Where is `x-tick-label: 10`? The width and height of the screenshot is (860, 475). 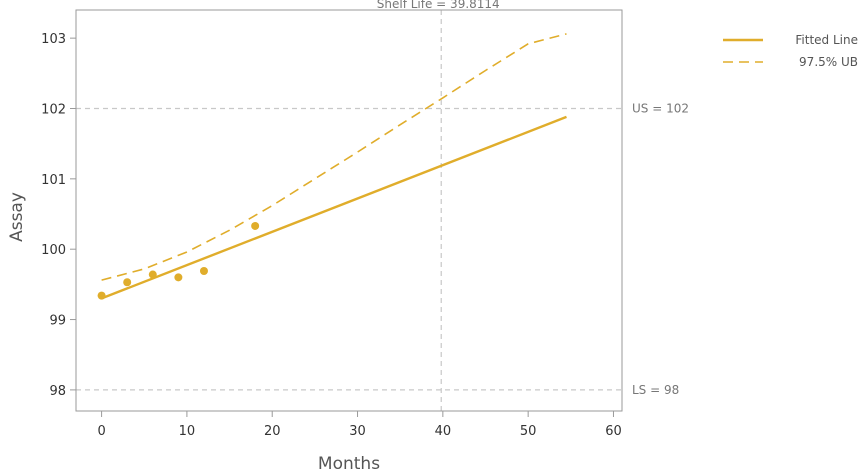 x-tick-label: 10 is located at coordinates (187, 431).